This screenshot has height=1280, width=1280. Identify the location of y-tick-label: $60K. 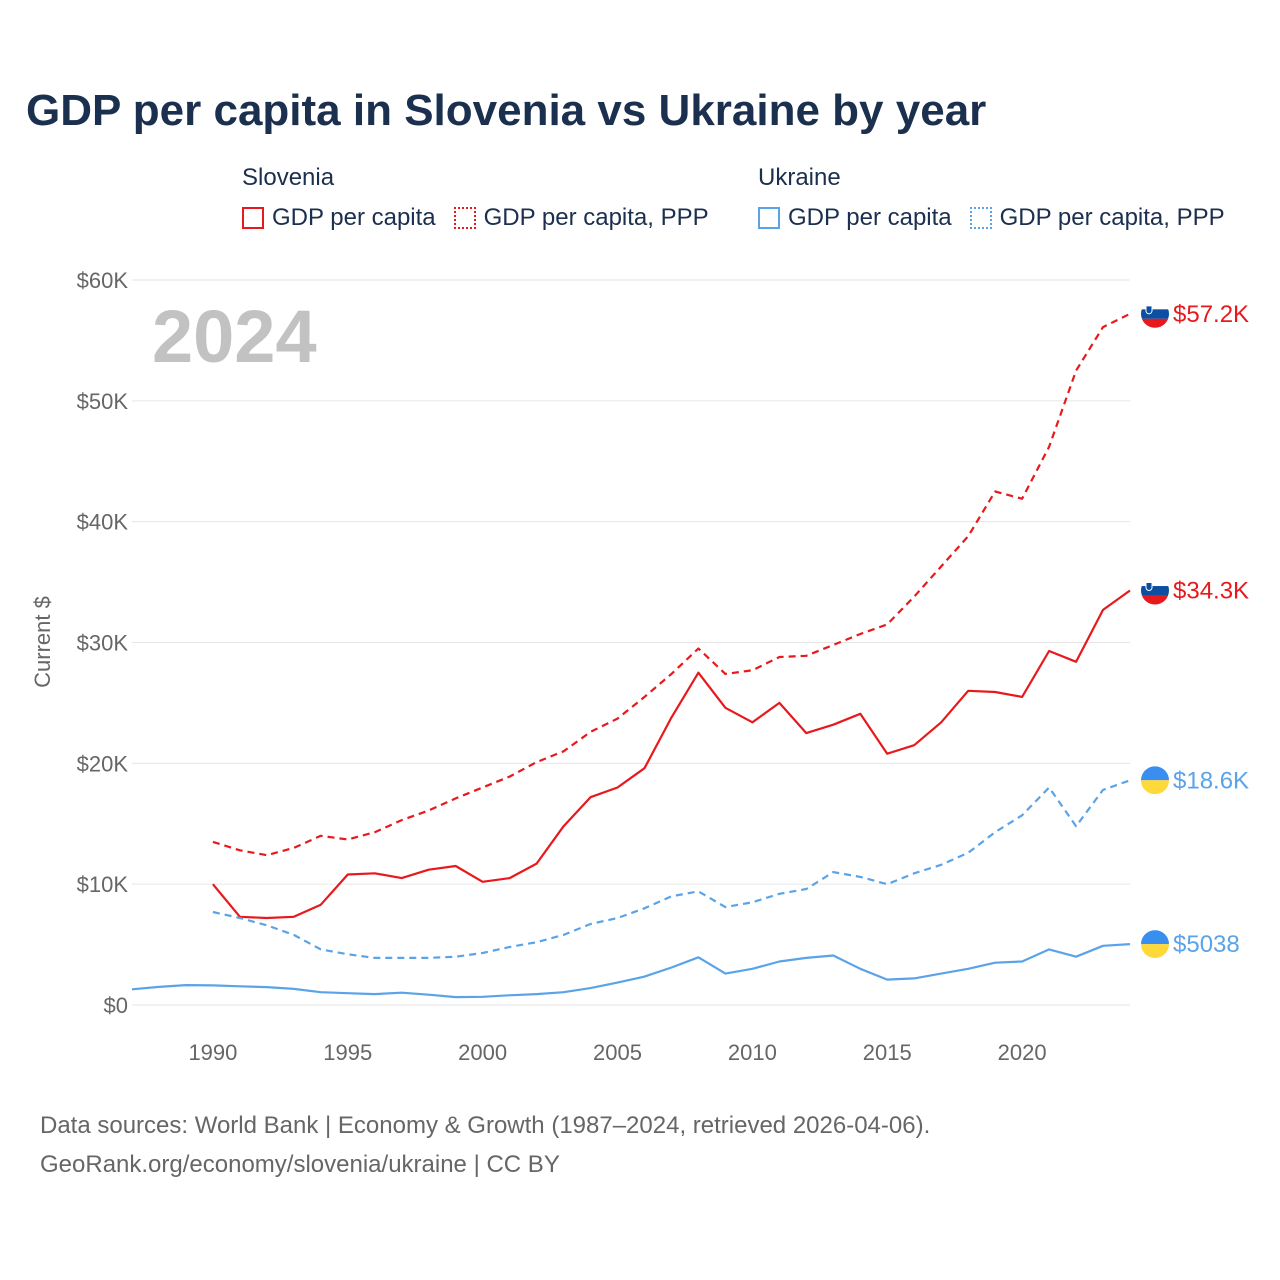
(103, 280).